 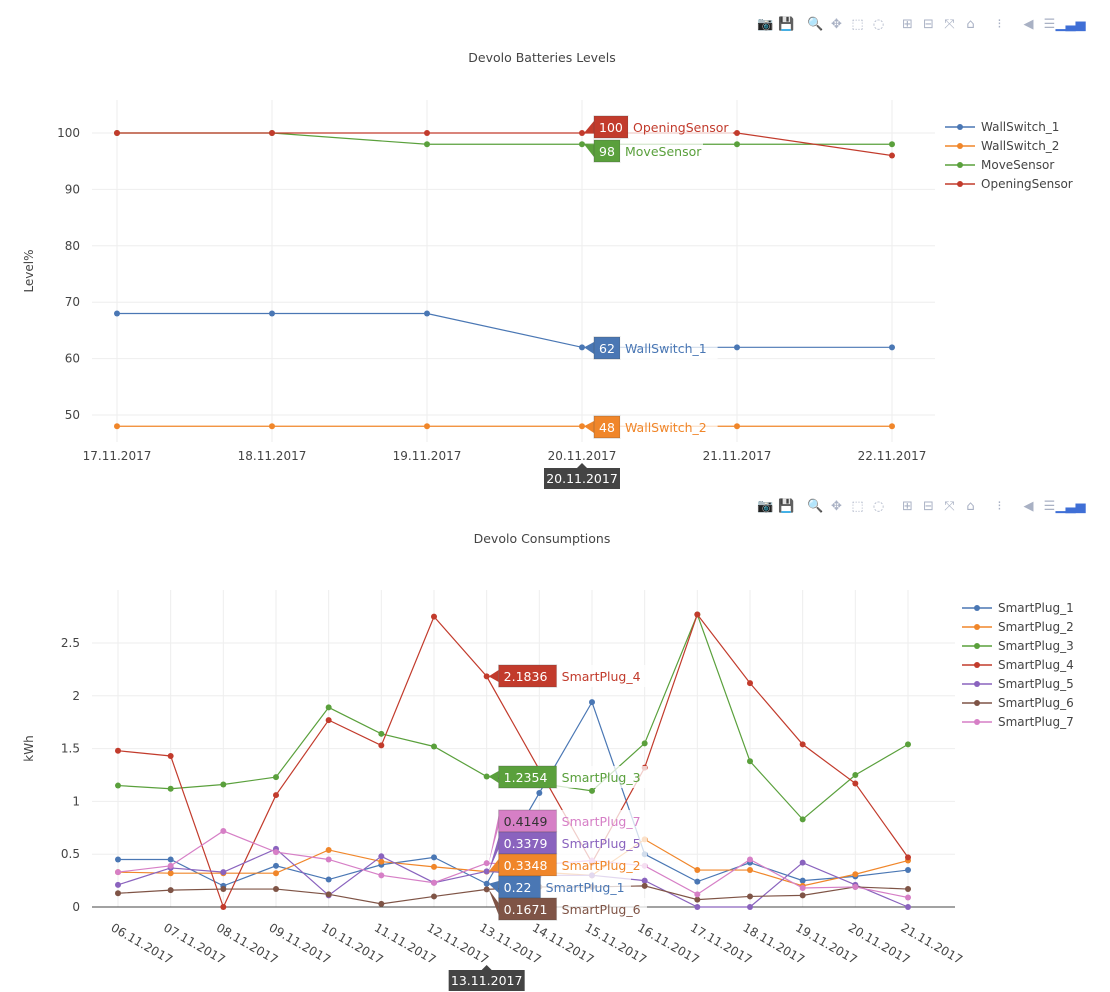 I want to click on zoom-in-icon: ⊞, so click(x=907, y=506).